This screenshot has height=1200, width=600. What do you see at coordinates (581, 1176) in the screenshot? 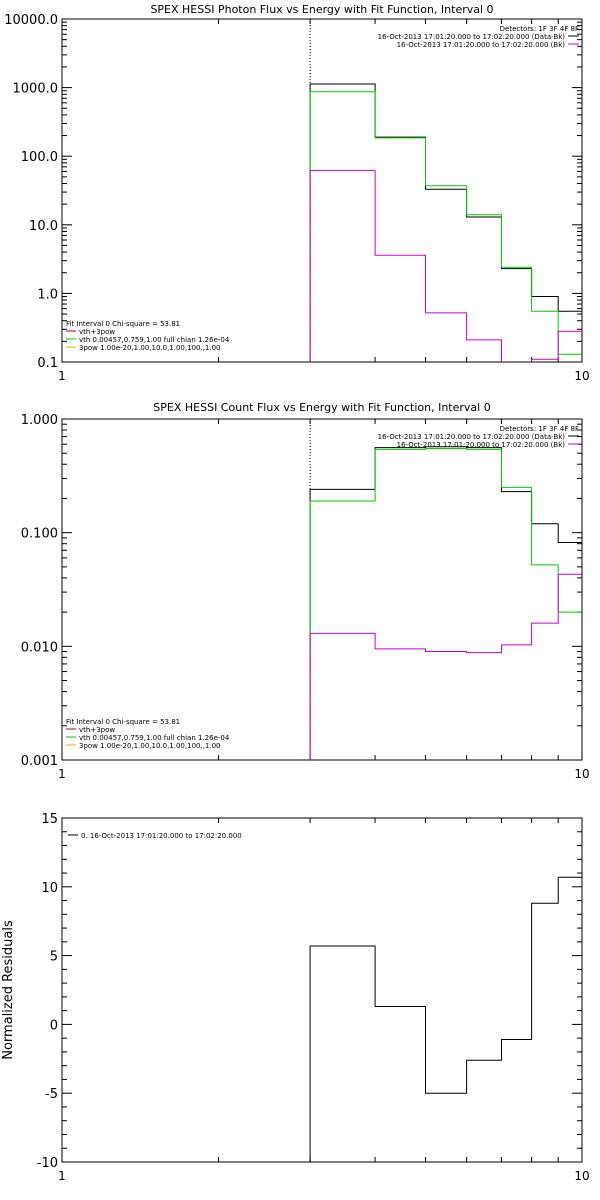
I see `residual-x-tick-label: 10` at bounding box center [581, 1176].